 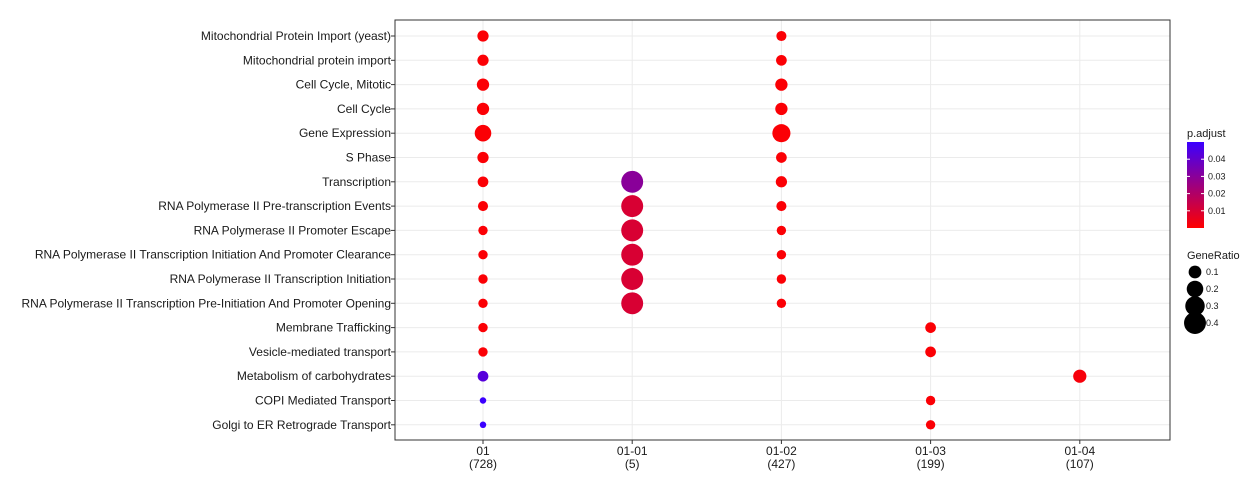 I want to click on color-legend-ticks: 0.04 0.03 0.02 0.01, so click(x=1206, y=185).